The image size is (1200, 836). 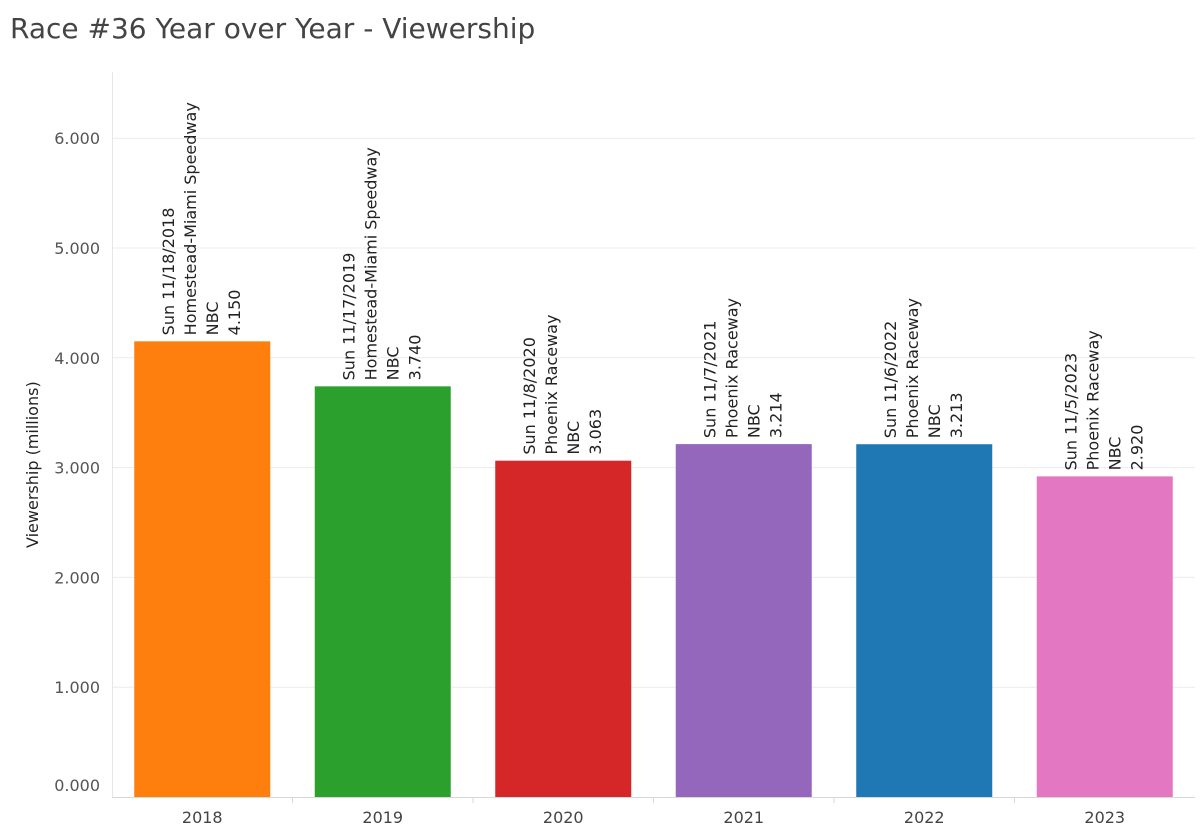 What do you see at coordinates (956, 415) in the screenshot?
I see `bar-data-label: 3.213` at bounding box center [956, 415].